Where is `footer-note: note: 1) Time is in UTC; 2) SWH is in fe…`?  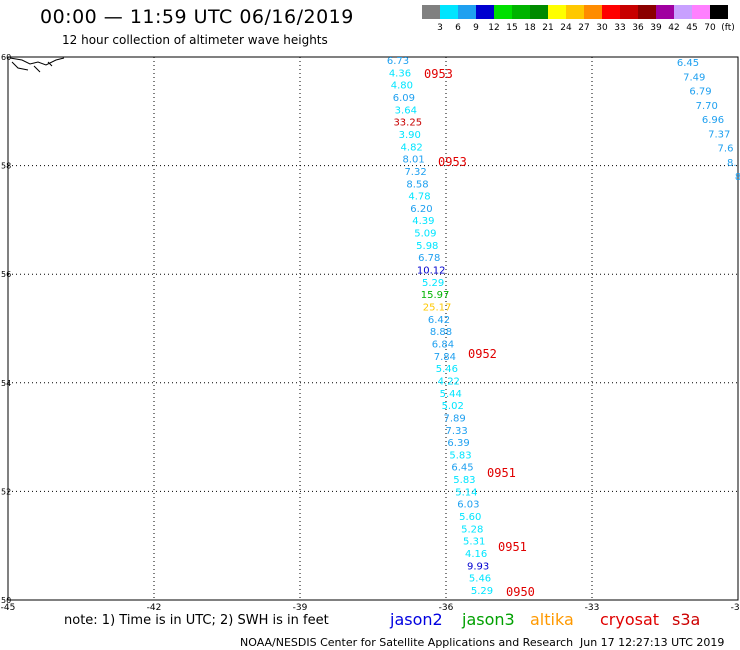 footer-note: note: 1) Time is in UTC; 2) SWH is in fe… is located at coordinates (196, 620).